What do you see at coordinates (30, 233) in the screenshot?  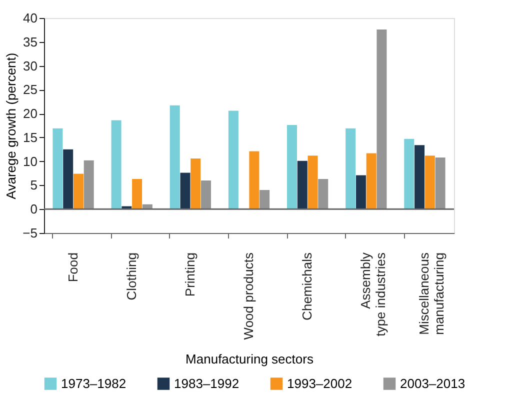 I see `y-tick-label: −5` at bounding box center [30, 233].